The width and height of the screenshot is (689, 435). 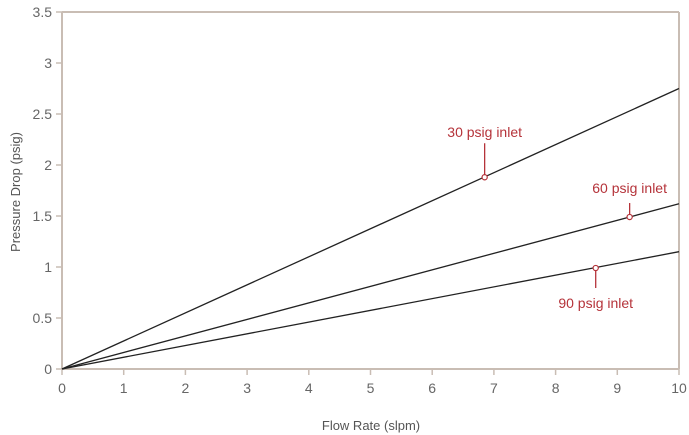 I want to click on x-tick-label: 2, so click(x=186, y=388).